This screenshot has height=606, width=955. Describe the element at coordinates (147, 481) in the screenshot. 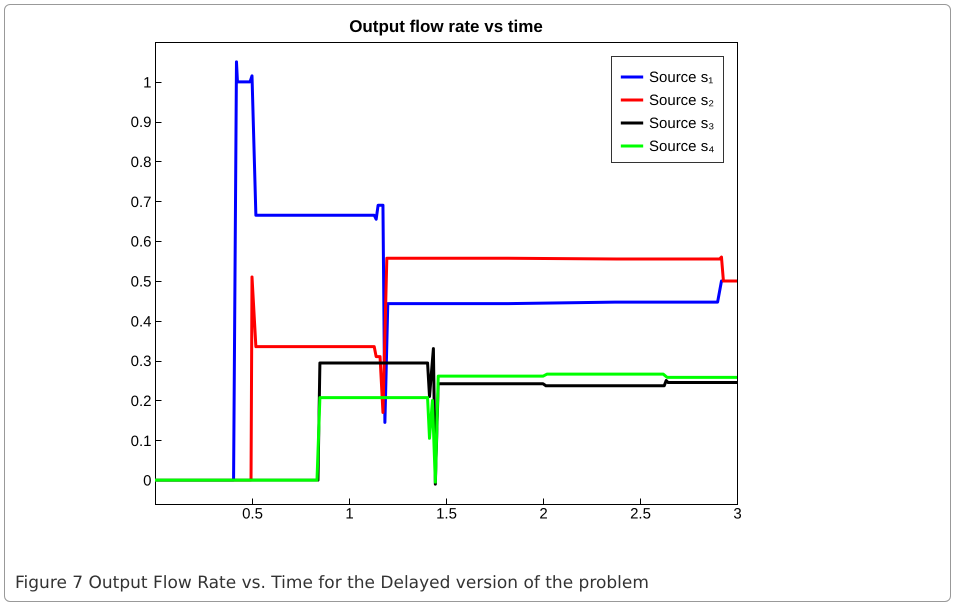

I see `y-tick-label: 0` at that location.